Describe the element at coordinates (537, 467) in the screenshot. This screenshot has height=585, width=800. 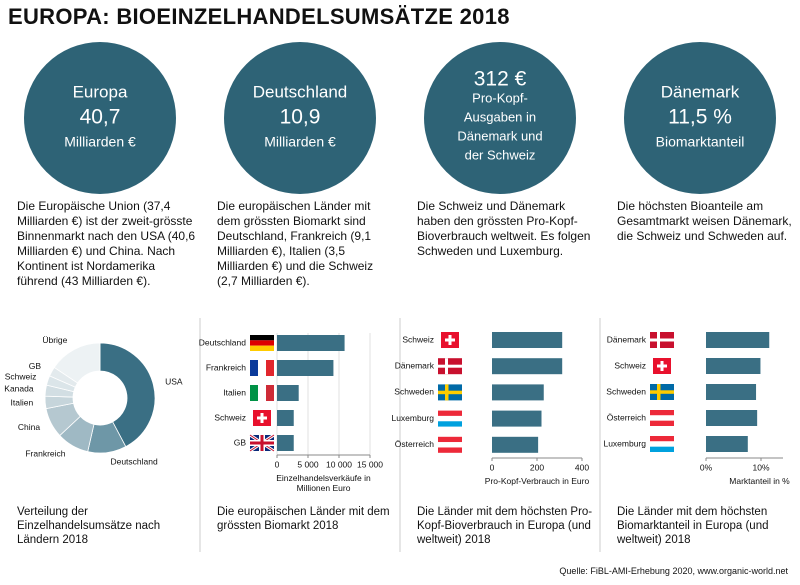
I see `x-tick-label: 200` at that location.